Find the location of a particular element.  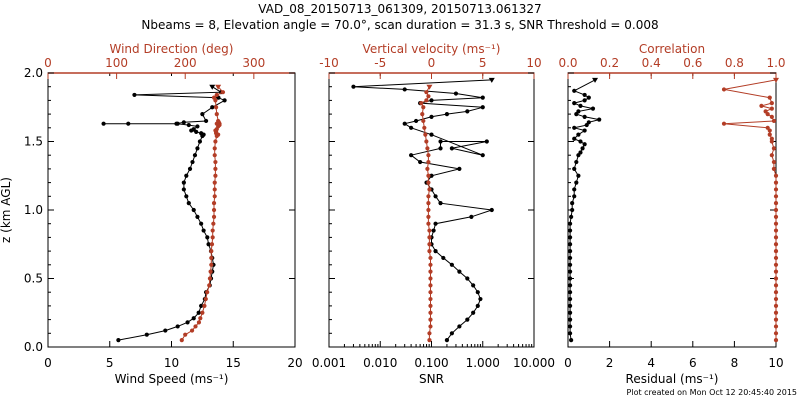

top-axis-tick-label: 0.4 is located at coordinates (651, 63).